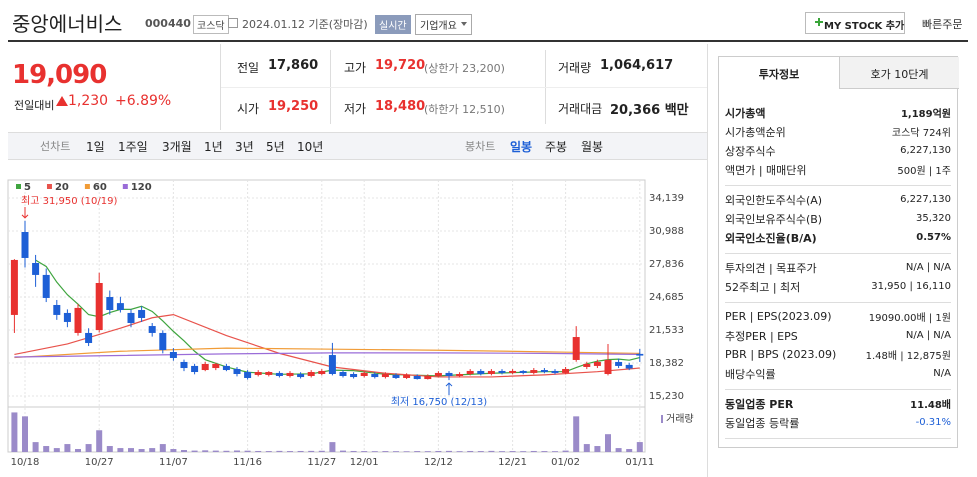  Describe the element at coordinates (464, 68) in the screenshot. I see `stat-note: (상한가 23,200)` at that location.